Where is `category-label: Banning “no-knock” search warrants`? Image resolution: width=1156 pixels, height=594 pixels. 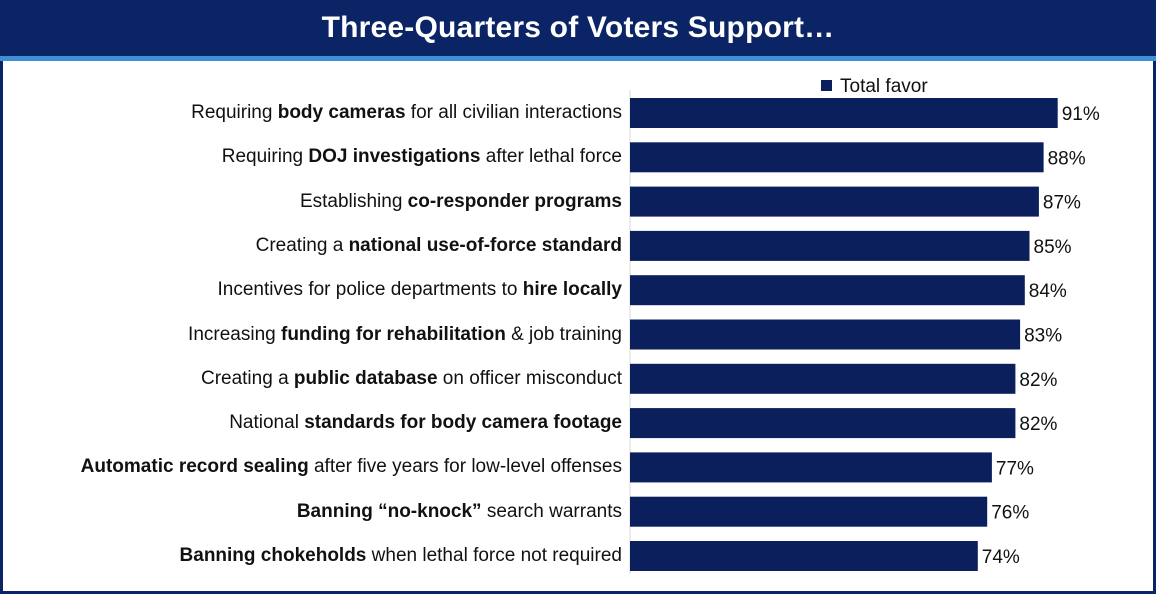 category-label: Banning “no-knock” search warrants is located at coordinates (459, 512).